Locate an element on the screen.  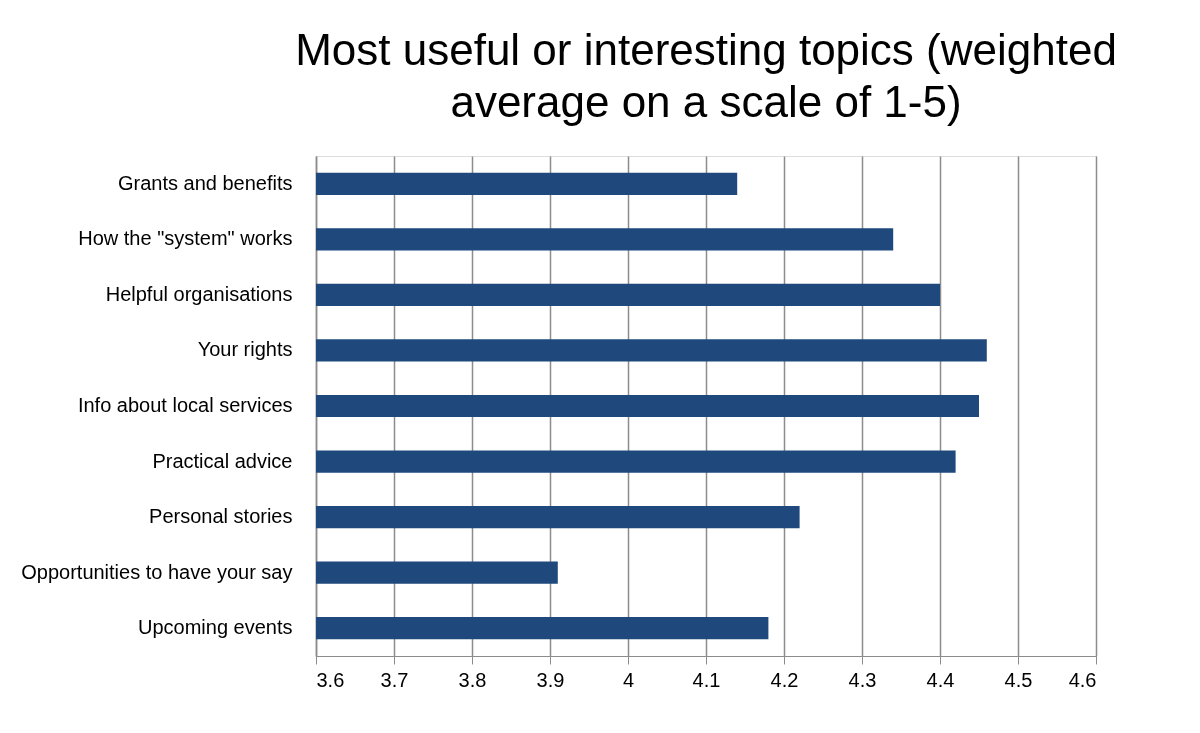
x-tick-label: 4.6 is located at coordinates (1082, 679).